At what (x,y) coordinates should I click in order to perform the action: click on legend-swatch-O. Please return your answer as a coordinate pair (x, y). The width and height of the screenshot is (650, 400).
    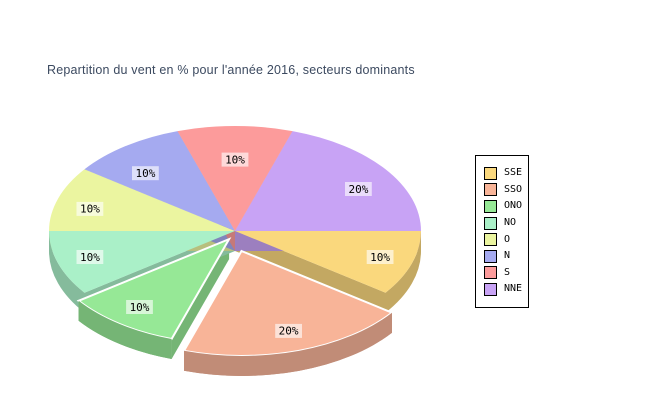
    Looking at the image, I should click on (490, 240).